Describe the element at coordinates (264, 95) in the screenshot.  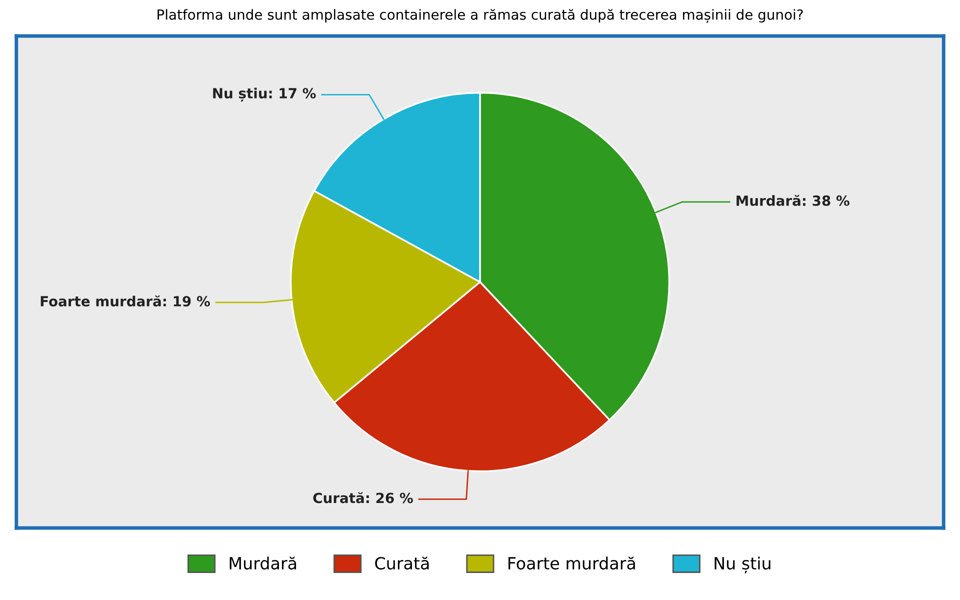
I see `data-label: Nu știu: 17 %` at that location.